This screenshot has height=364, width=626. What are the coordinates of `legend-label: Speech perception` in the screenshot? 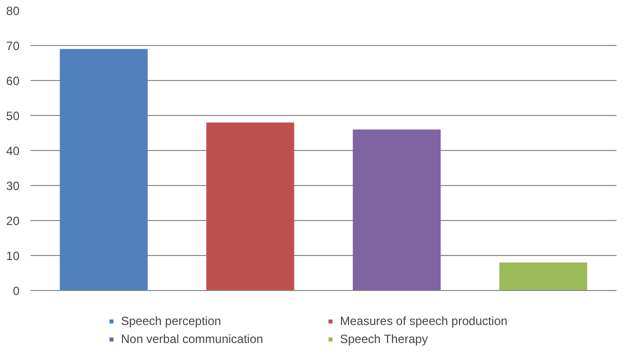 It's located at (171, 321).